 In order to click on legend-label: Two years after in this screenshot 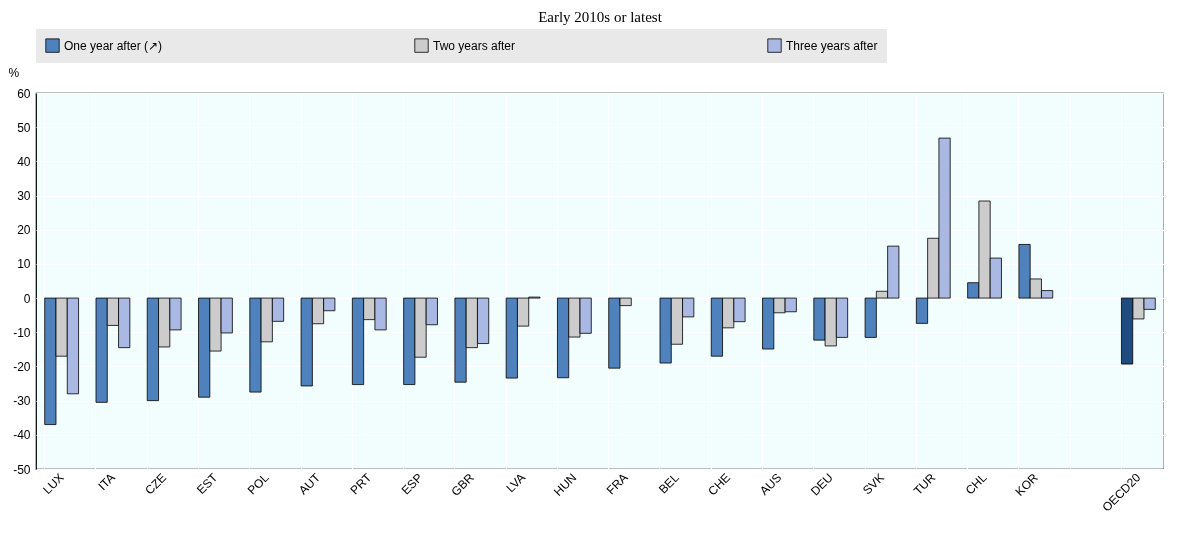, I will do `click(474, 45)`.